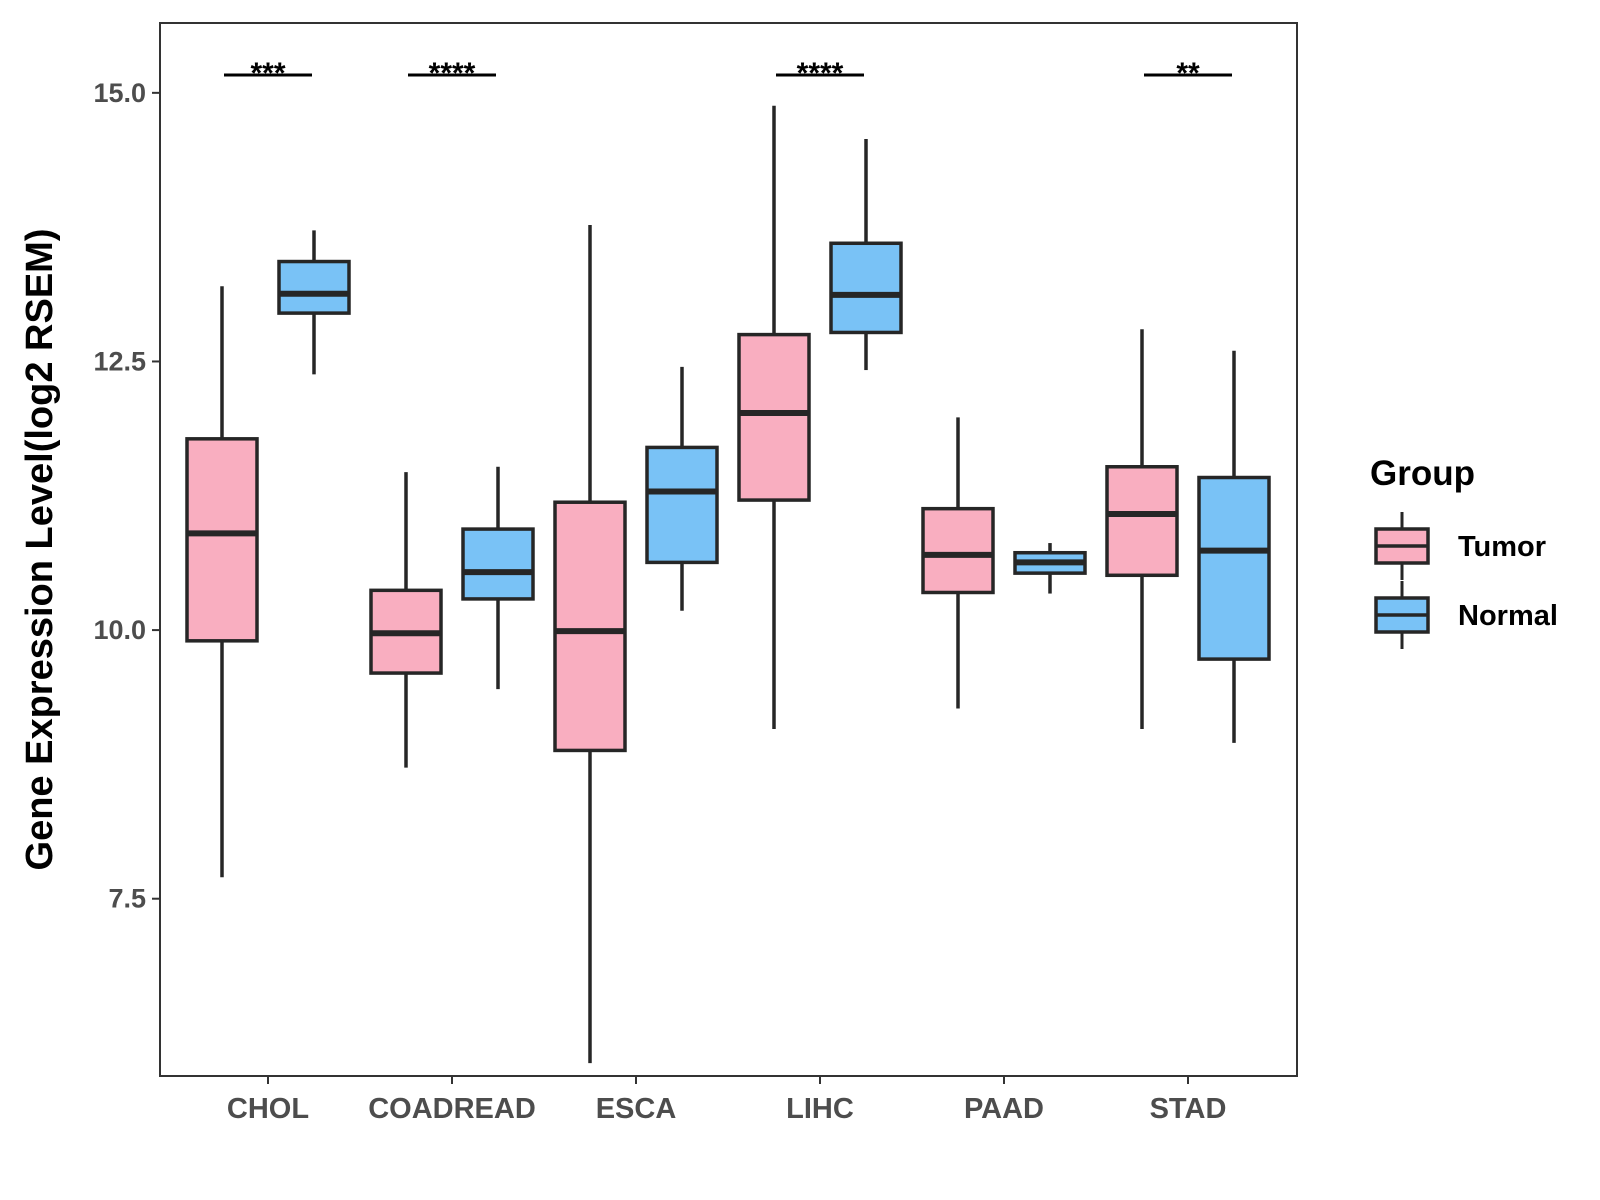  What do you see at coordinates (268, 1109) in the screenshot?
I see `x-tick-label: CHOL` at bounding box center [268, 1109].